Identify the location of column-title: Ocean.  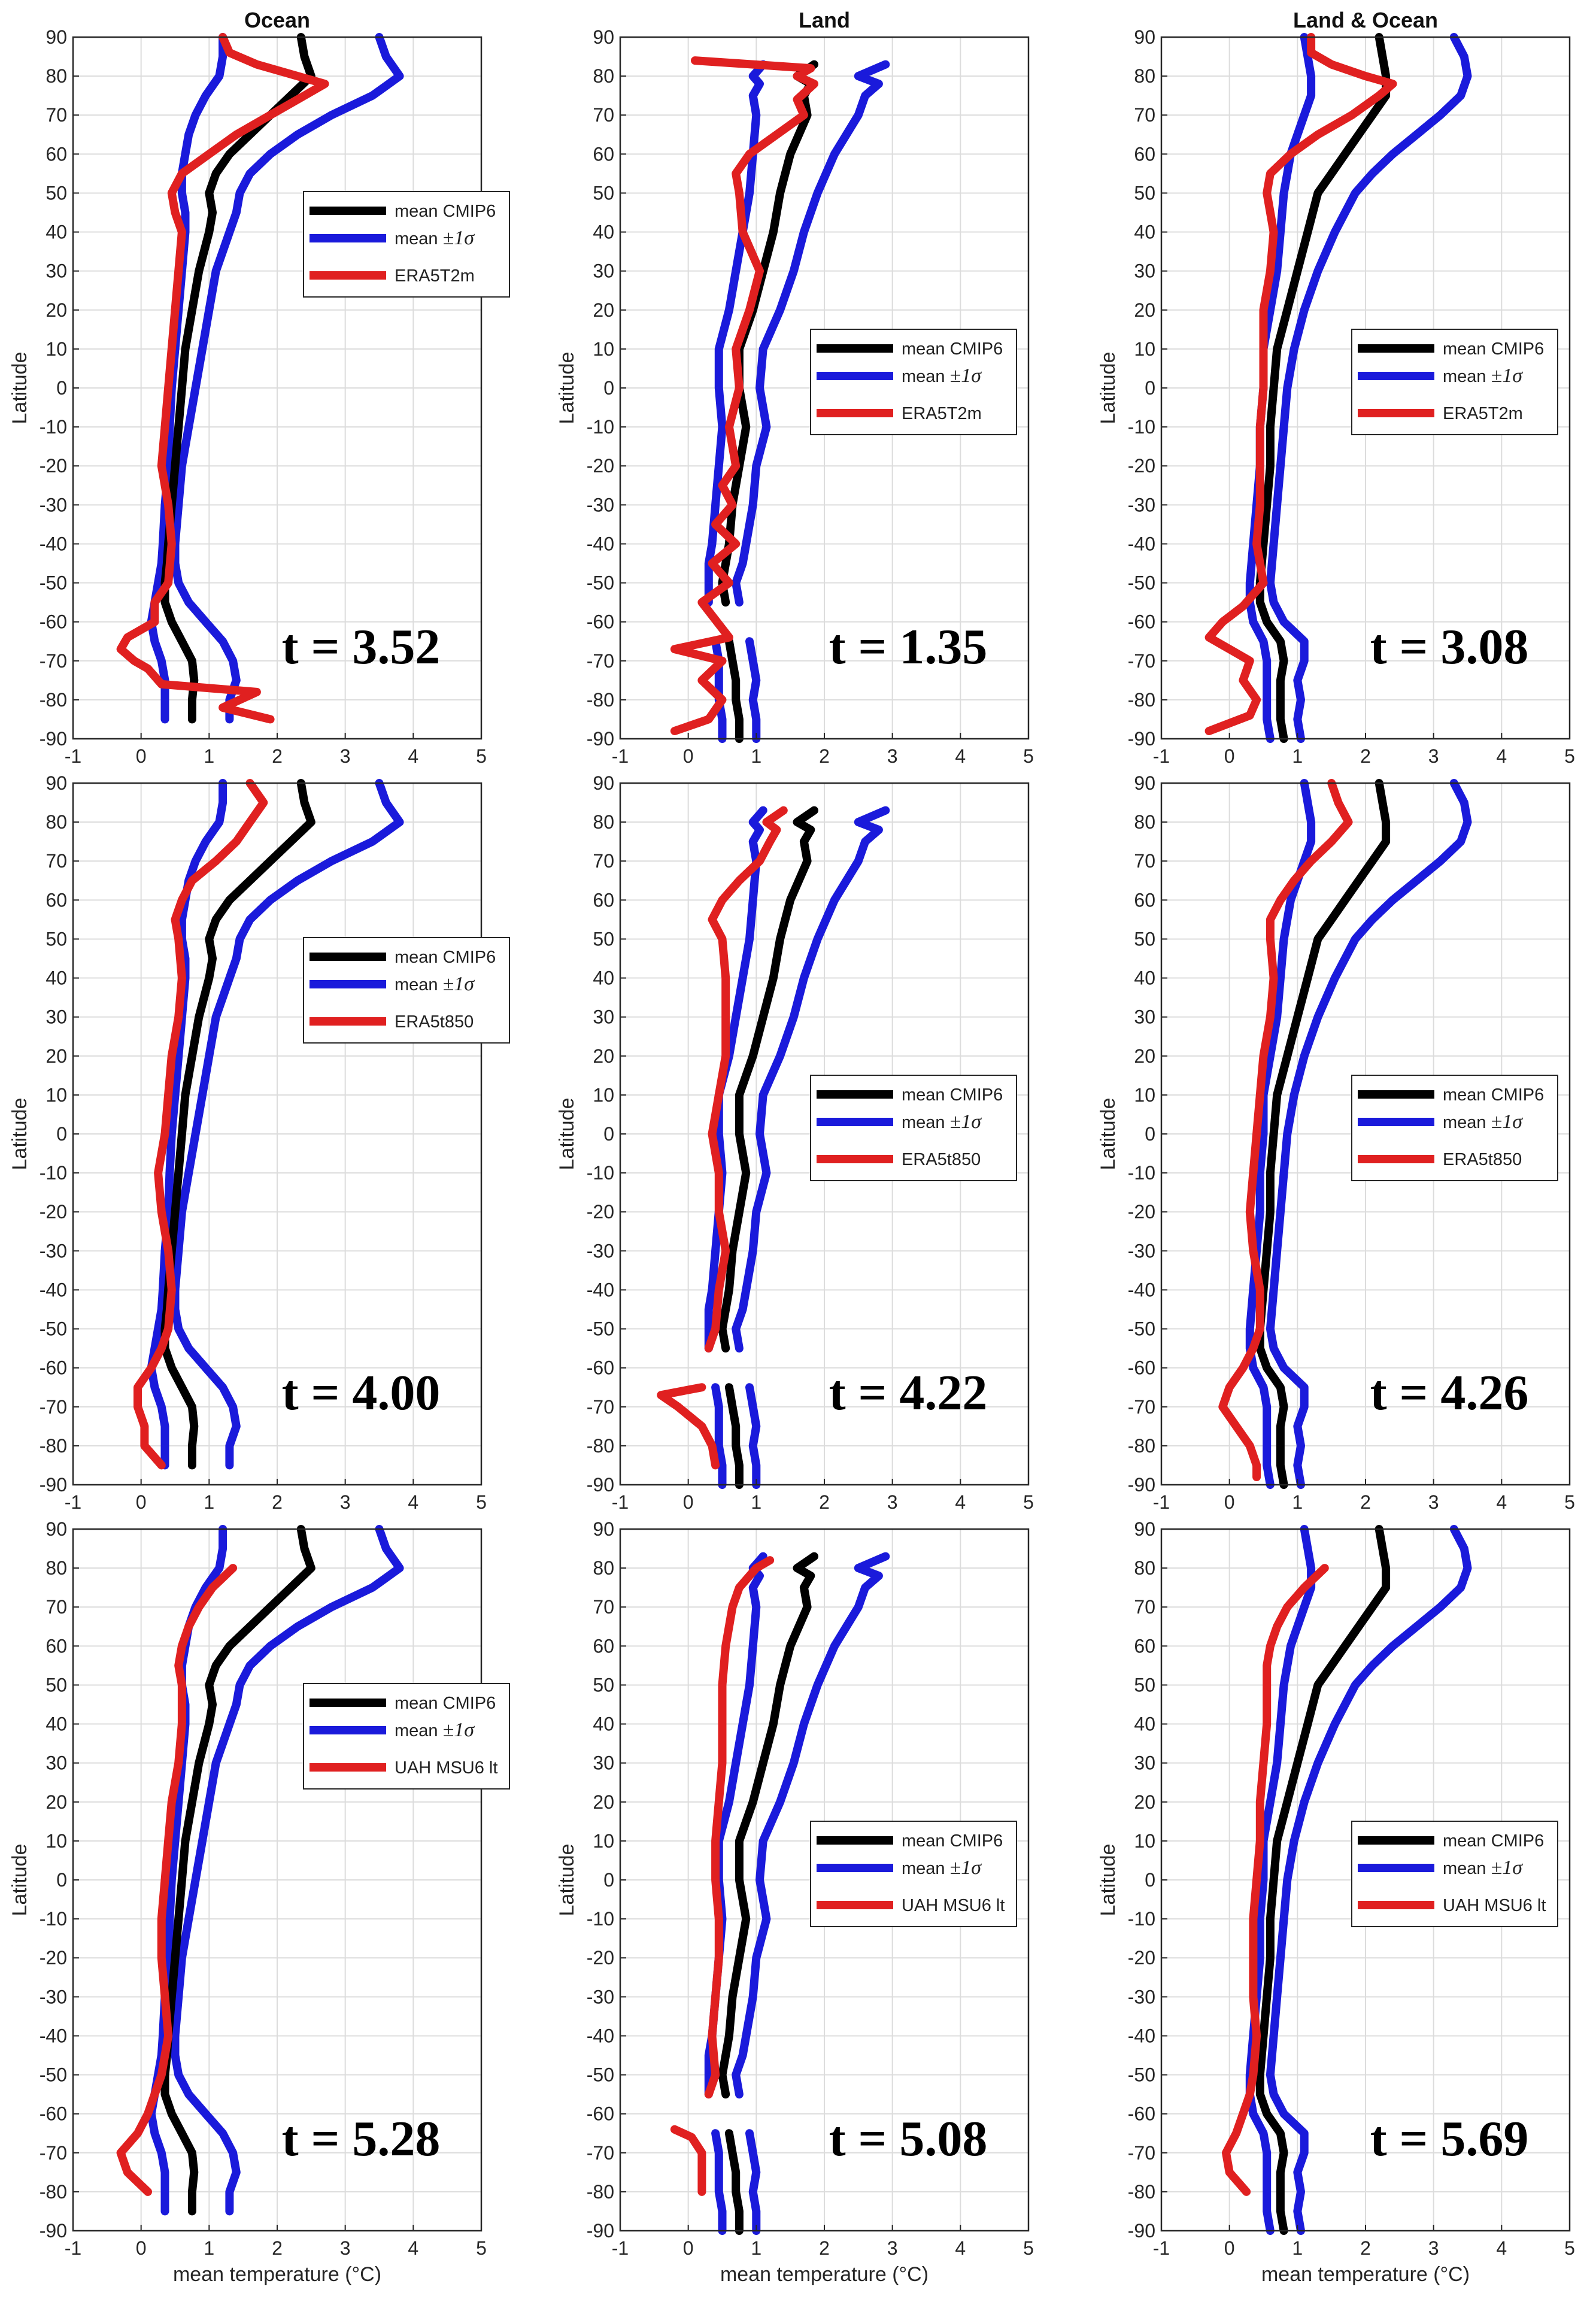
(277, 20).